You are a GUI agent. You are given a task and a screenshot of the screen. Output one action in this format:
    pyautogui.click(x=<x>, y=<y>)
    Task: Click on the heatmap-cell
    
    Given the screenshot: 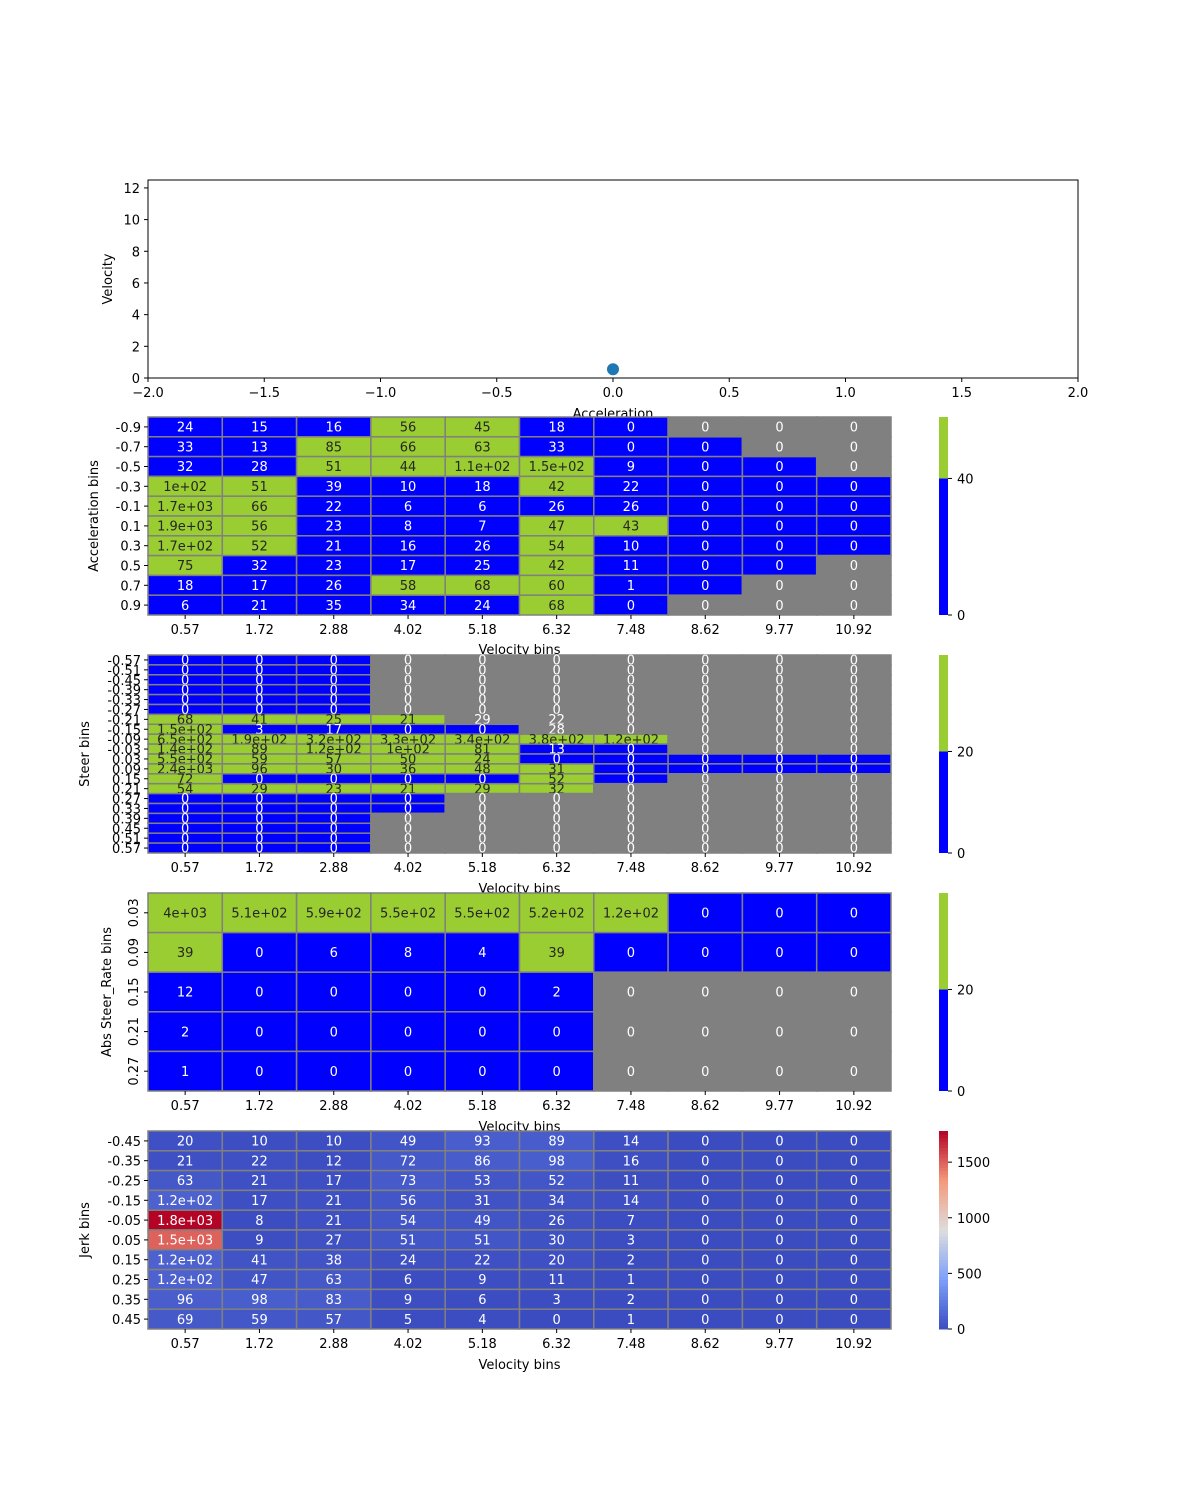 What is the action you would take?
    pyautogui.click(x=779, y=952)
    